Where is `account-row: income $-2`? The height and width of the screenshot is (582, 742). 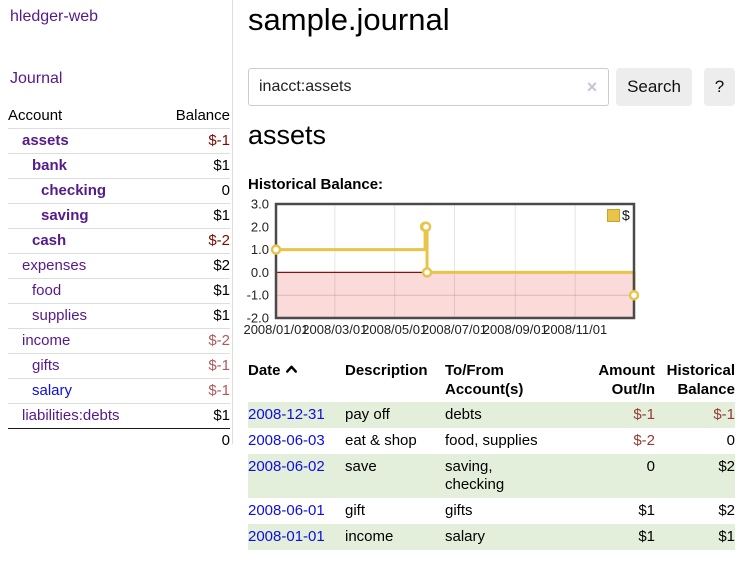 account-row: income $-2 is located at coordinates (119, 341).